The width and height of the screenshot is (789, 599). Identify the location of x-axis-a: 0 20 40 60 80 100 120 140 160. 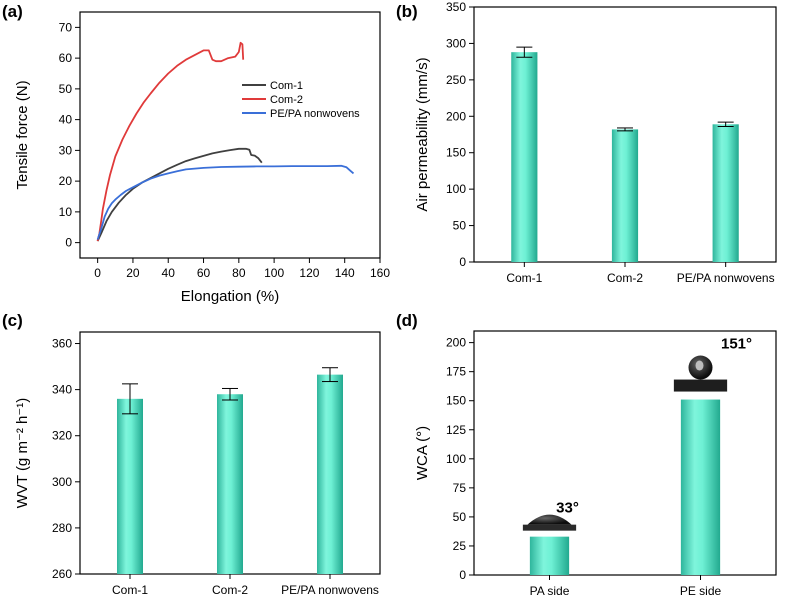
(242, 269).